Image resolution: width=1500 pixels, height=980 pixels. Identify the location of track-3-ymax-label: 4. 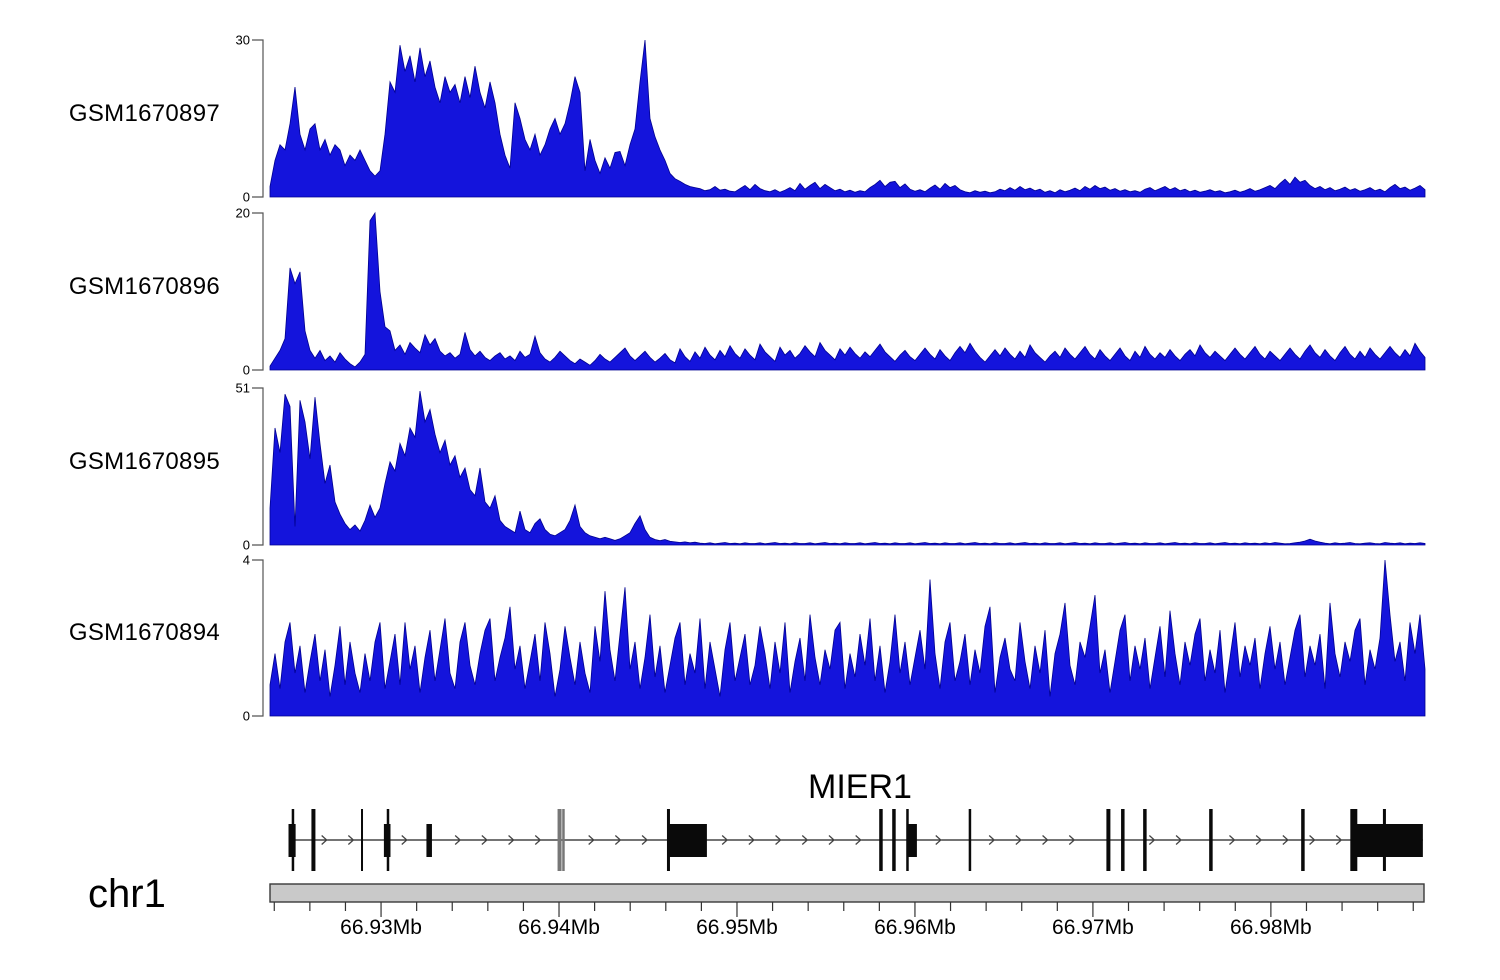
(246, 560).